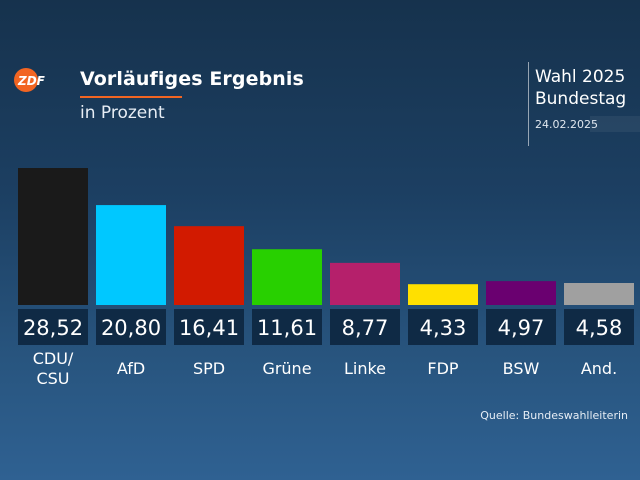 This screenshot has height=480, width=640. What do you see at coordinates (52, 378) in the screenshot?
I see `category-label-0-line-1: CSU` at bounding box center [52, 378].